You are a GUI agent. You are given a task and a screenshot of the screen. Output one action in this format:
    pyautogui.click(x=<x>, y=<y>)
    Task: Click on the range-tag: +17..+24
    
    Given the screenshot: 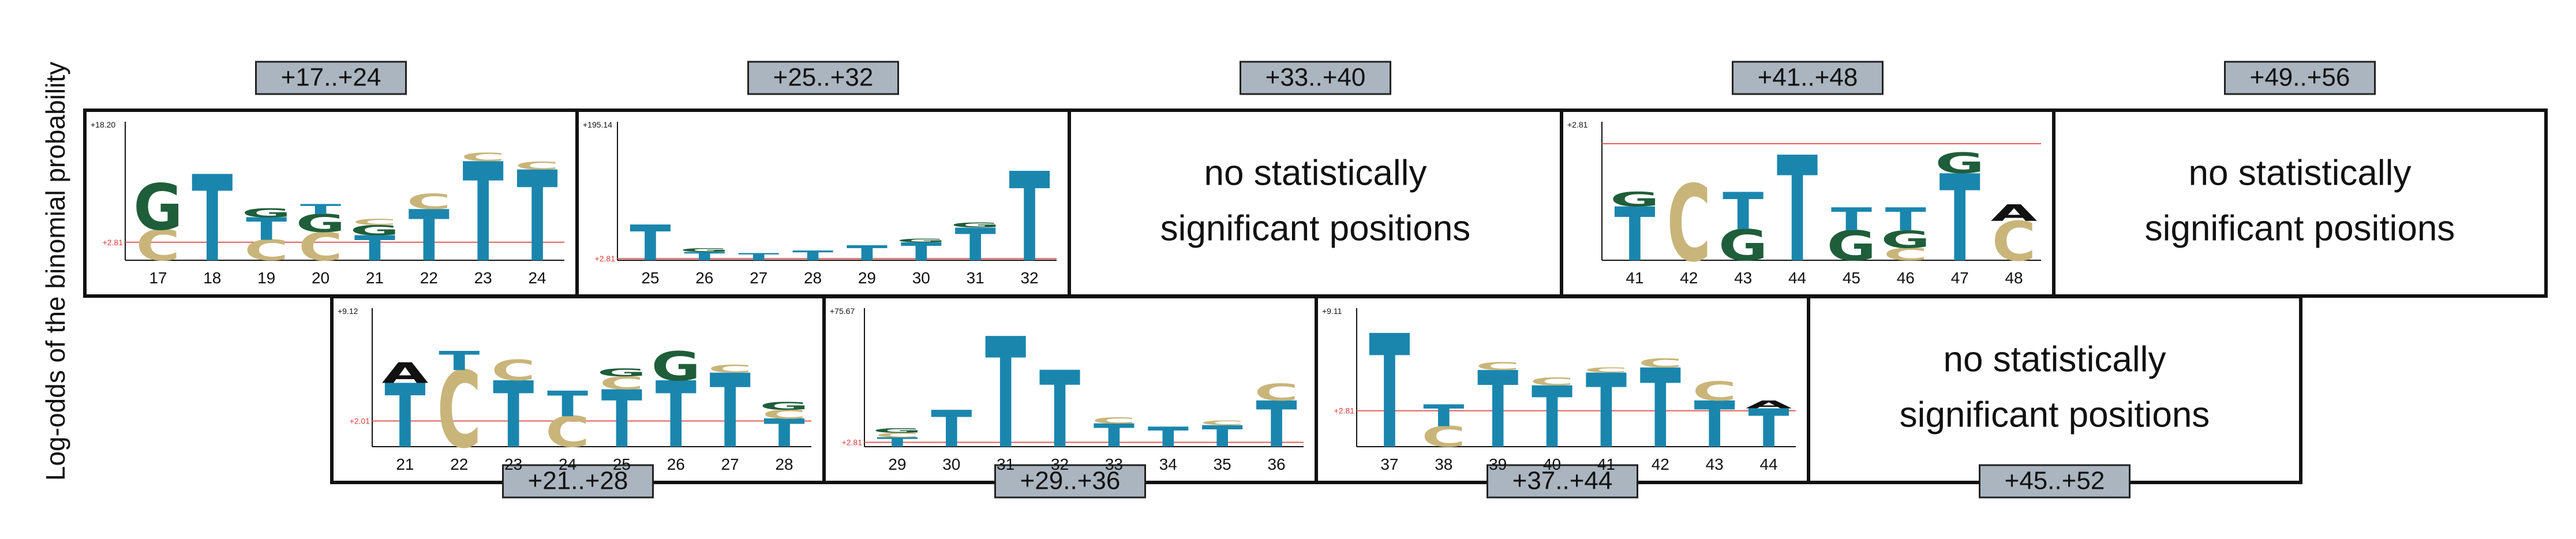 What is the action you would take?
    pyautogui.click(x=331, y=78)
    